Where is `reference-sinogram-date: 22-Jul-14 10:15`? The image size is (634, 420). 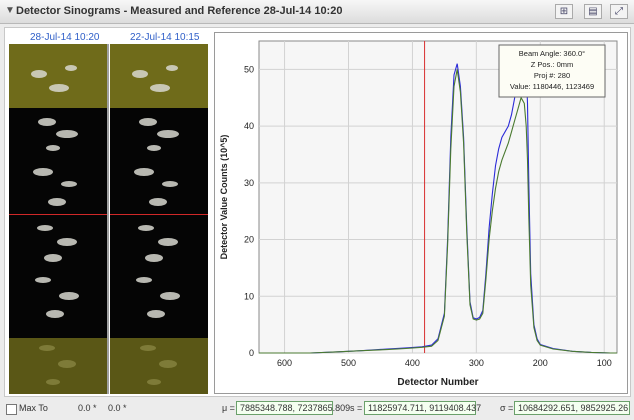
reference-sinogram-date: 22-Jul-14 10:15 is located at coordinates (165, 37).